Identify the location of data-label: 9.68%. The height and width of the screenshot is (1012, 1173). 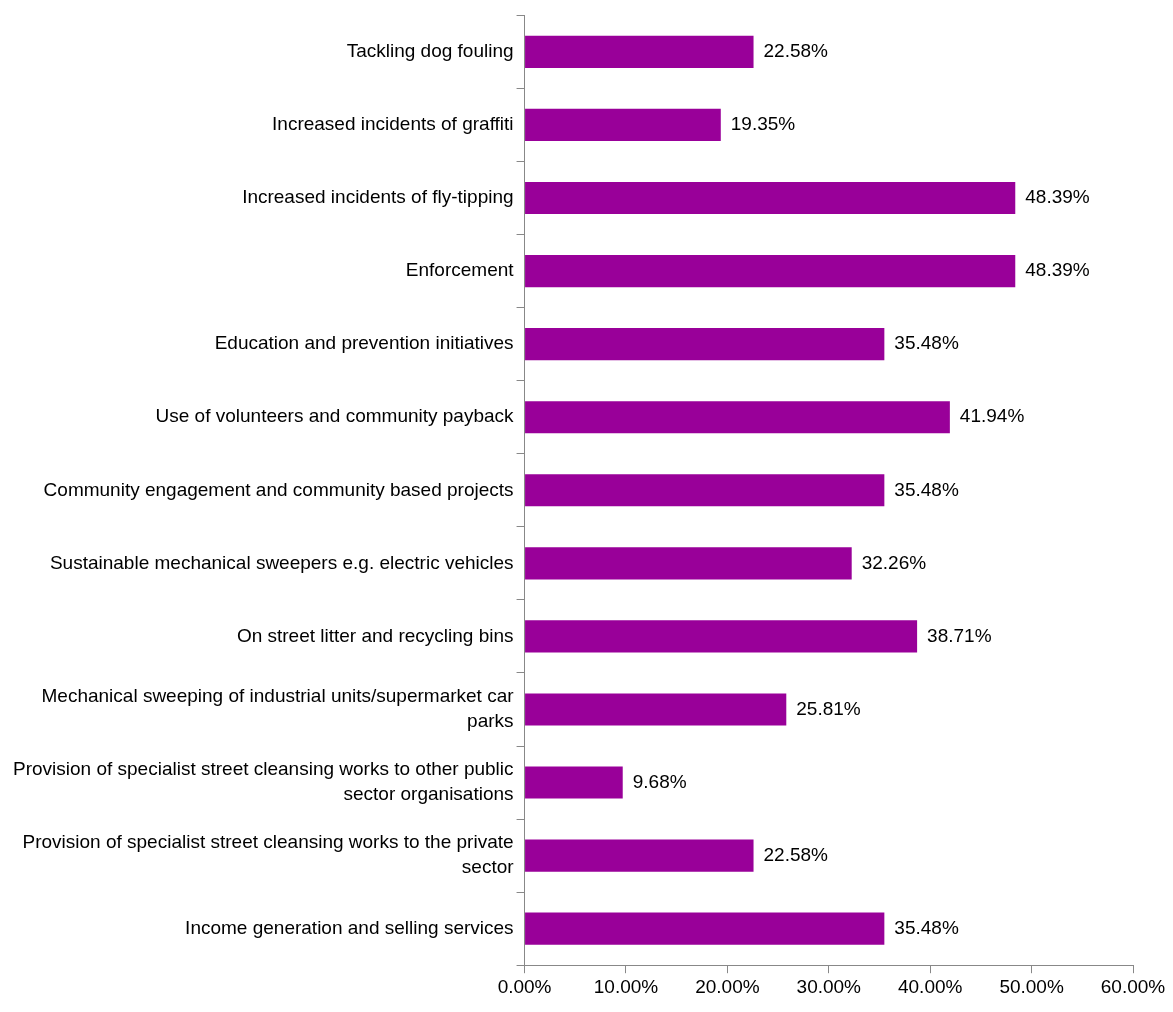
(659, 781).